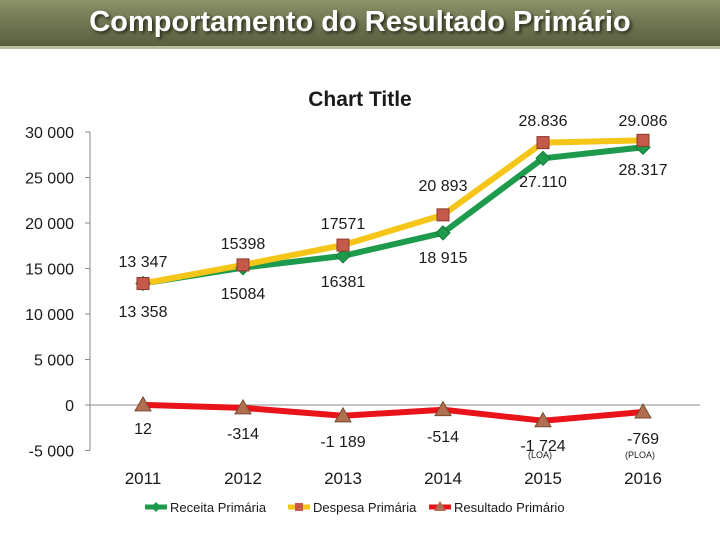 Image resolution: width=720 pixels, height=540 pixels. What do you see at coordinates (218, 507) in the screenshot?
I see `legend-label: Receita Primária` at bounding box center [218, 507].